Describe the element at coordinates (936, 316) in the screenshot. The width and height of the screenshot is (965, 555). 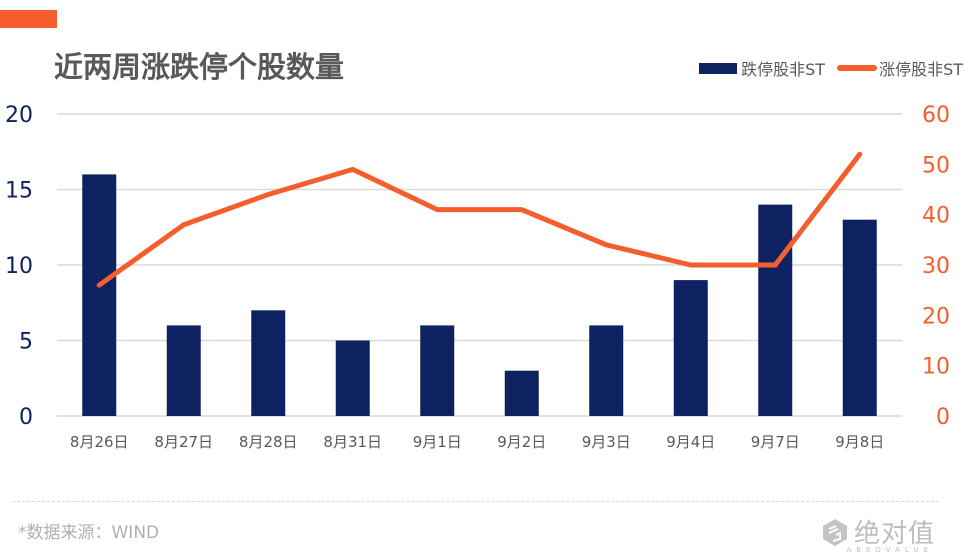
I see `right-axis-tick: 20` at that location.